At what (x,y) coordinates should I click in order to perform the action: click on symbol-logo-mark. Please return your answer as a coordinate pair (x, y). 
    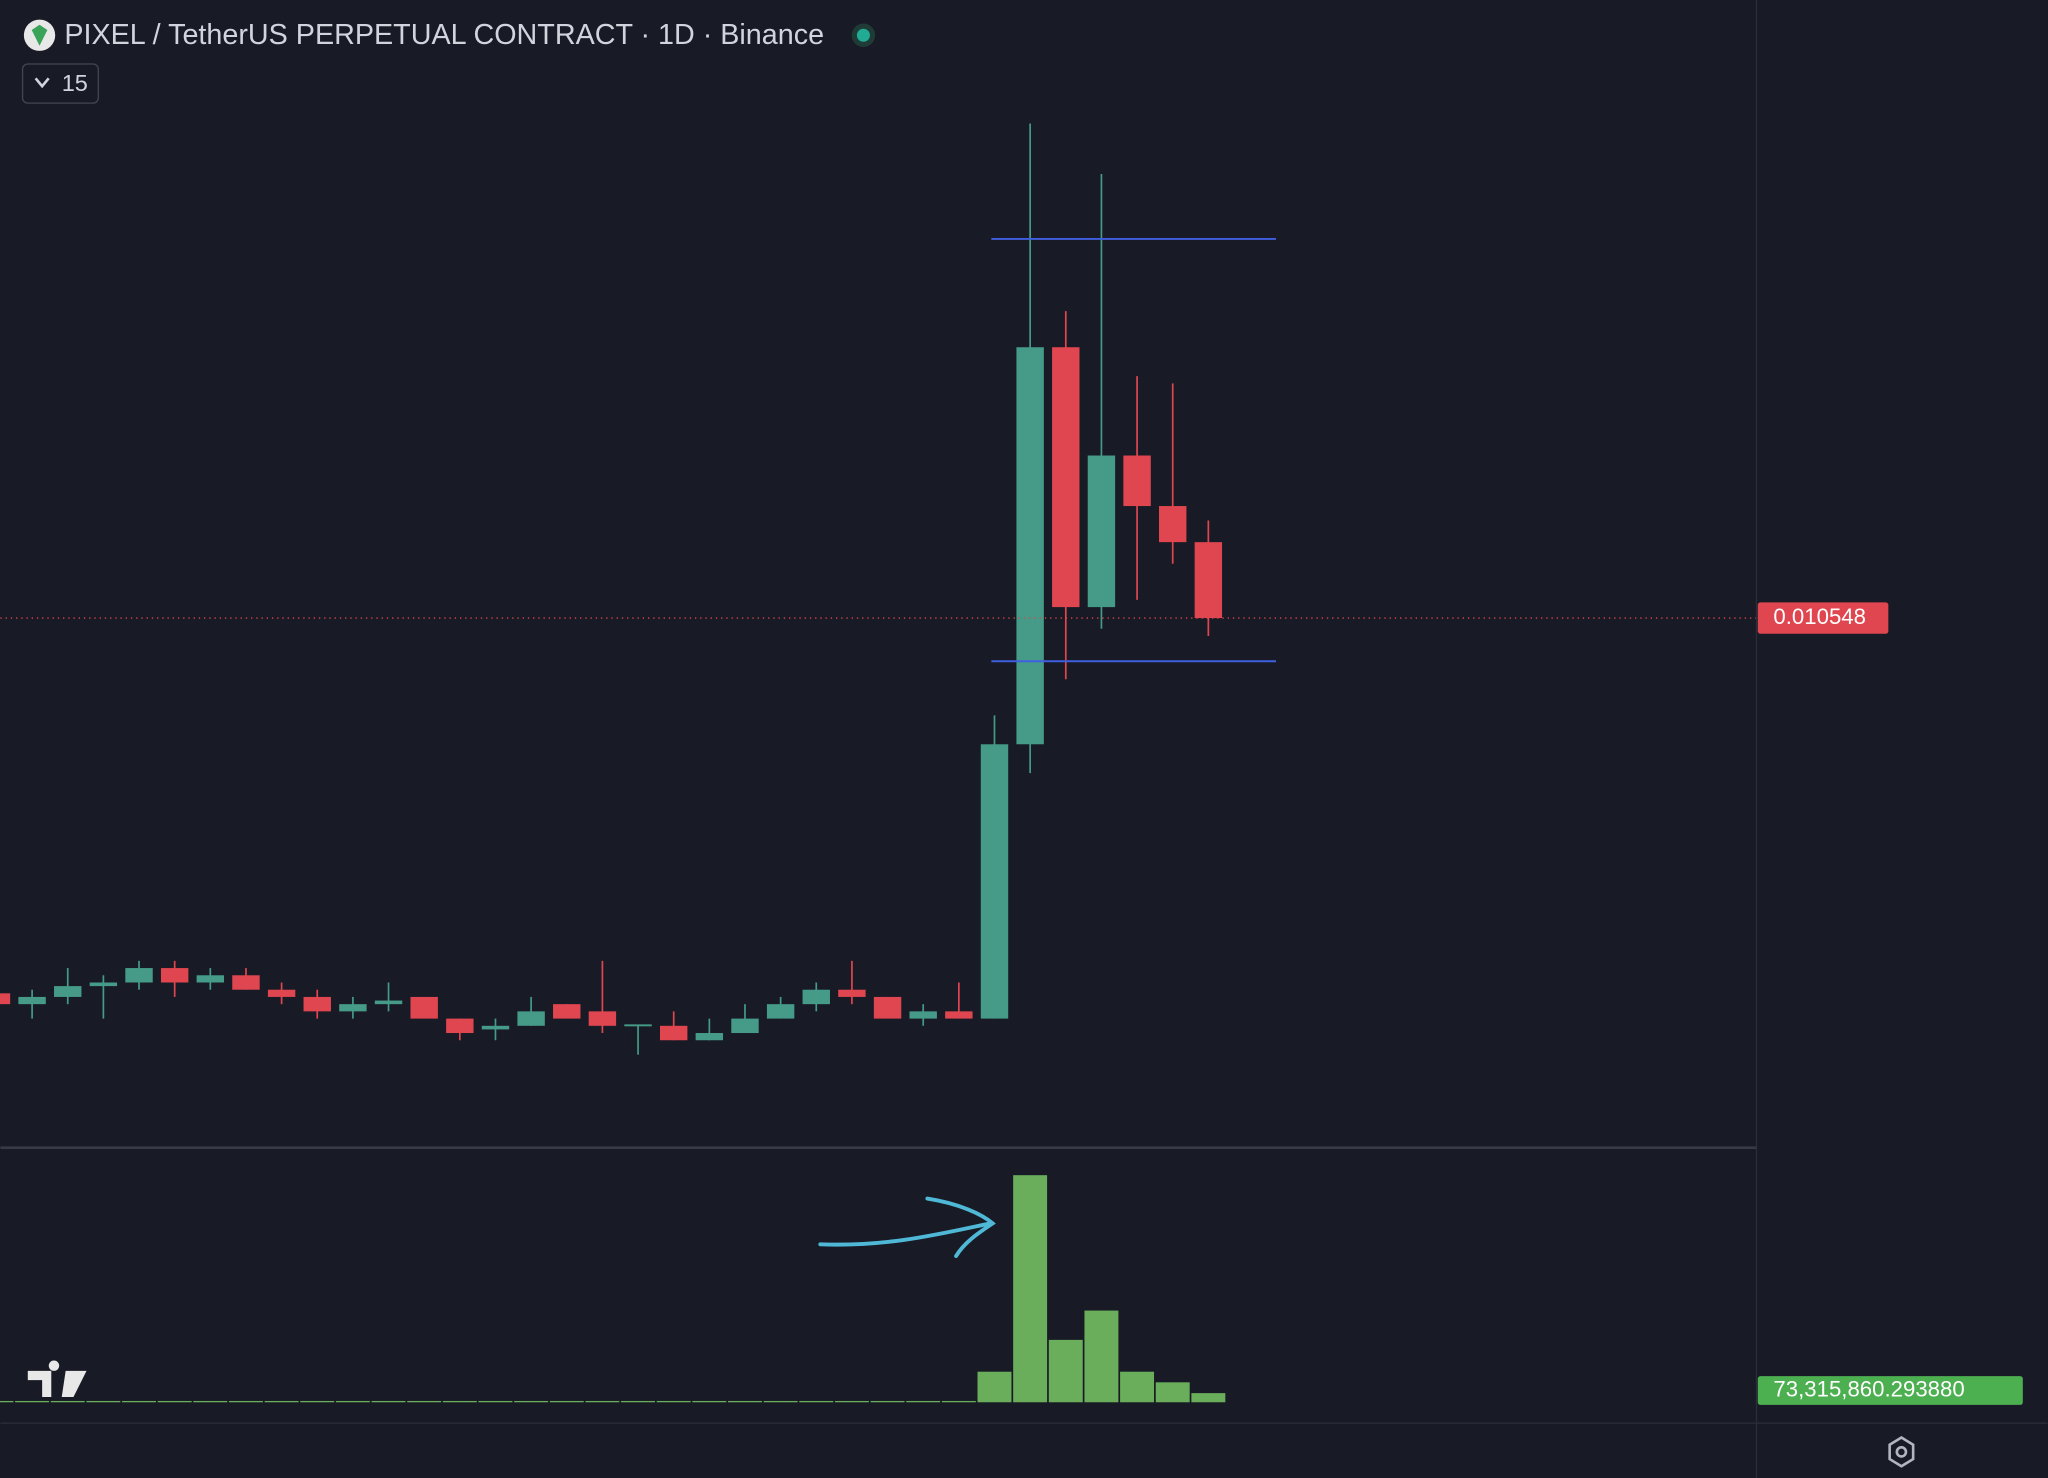
    Looking at the image, I should click on (39, 35).